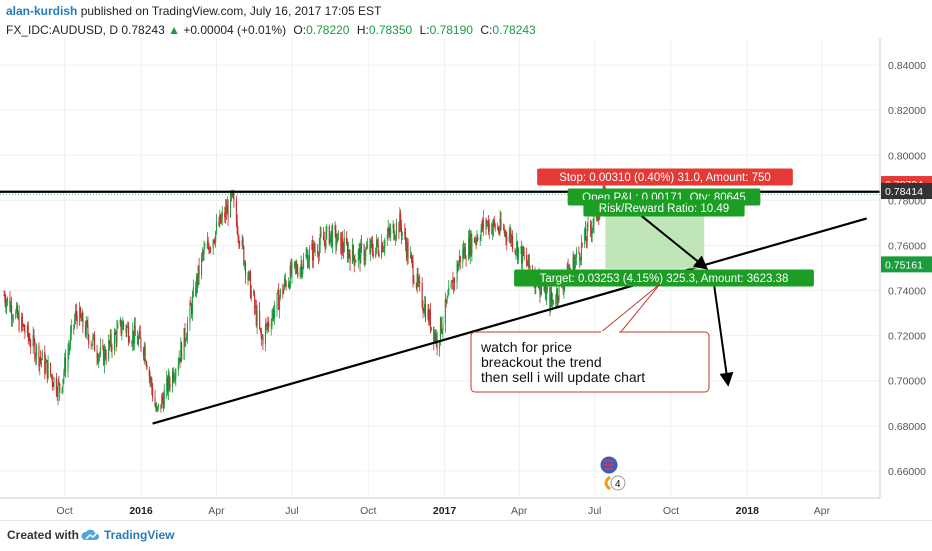 The width and height of the screenshot is (932, 551). I want to click on x-tick-label: Apr, so click(519, 511).